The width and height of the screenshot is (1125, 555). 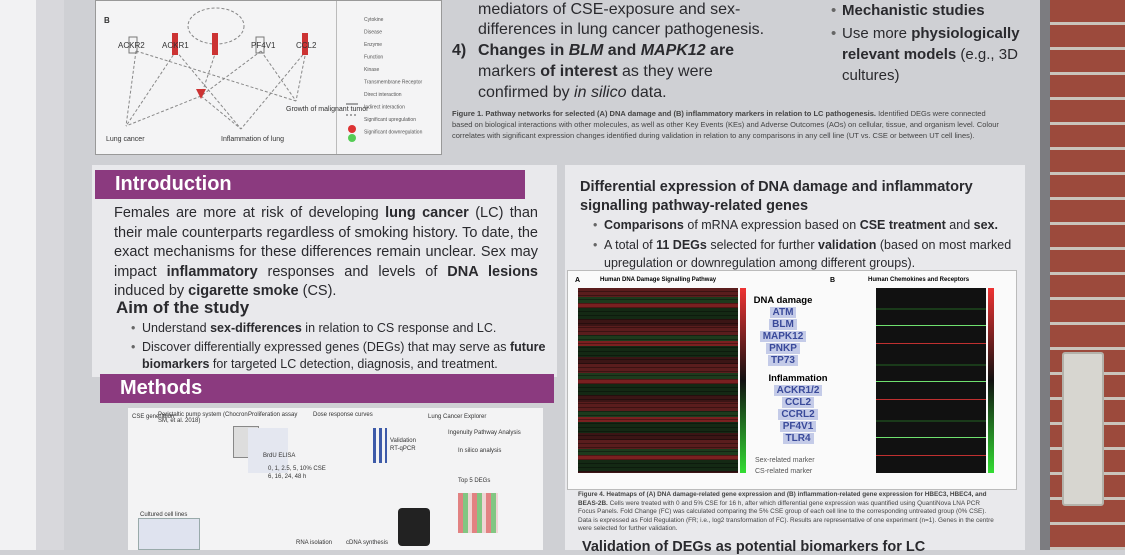 What do you see at coordinates (762, 245) in the screenshot?
I see `text-run: selected for further` at bounding box center [762, 245].